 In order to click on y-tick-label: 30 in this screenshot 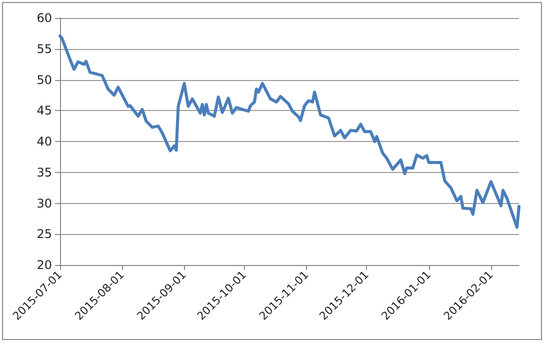, I will do `click(44, 203)`.